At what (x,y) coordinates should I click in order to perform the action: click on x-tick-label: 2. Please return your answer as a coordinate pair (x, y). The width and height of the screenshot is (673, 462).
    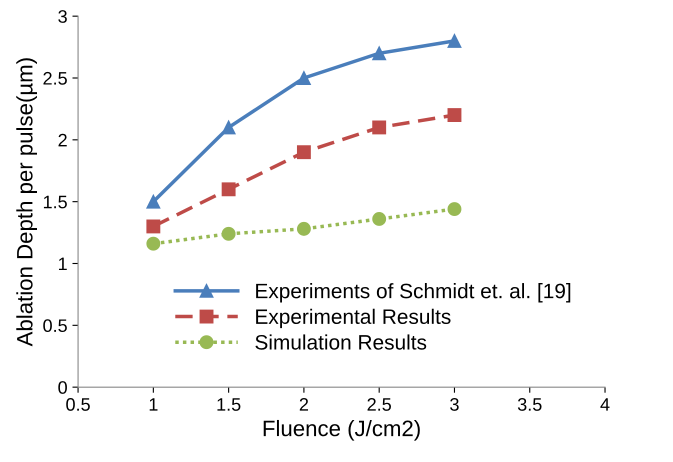
    Looking at the image, I should click on (304, 404).